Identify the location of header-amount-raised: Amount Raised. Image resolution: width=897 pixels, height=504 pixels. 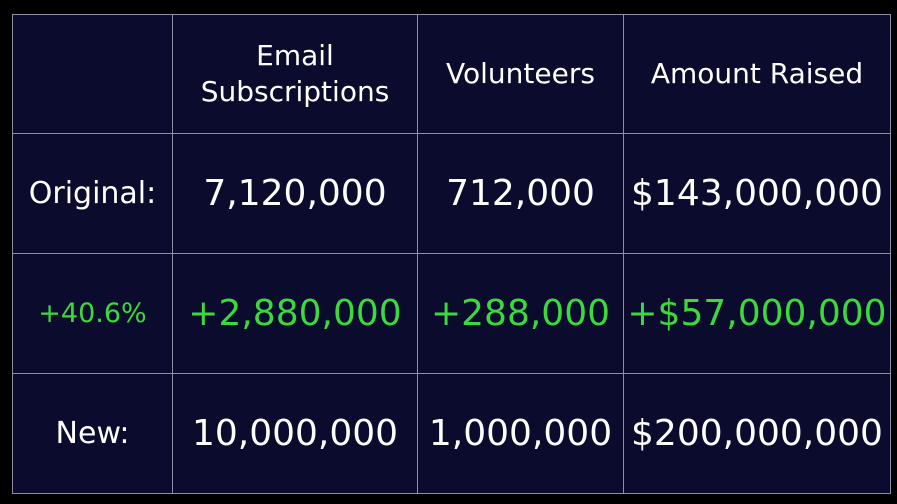
(757, 74).